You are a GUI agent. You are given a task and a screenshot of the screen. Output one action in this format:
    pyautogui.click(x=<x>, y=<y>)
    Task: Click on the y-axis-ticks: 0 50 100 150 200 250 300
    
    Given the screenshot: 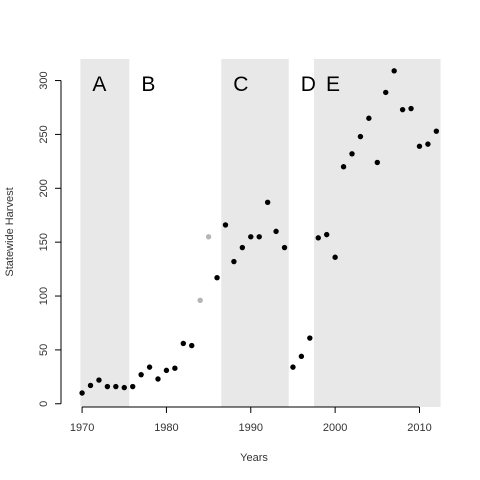 What is the action you would take?
    pyautogui.click(x=49, y=239)
    